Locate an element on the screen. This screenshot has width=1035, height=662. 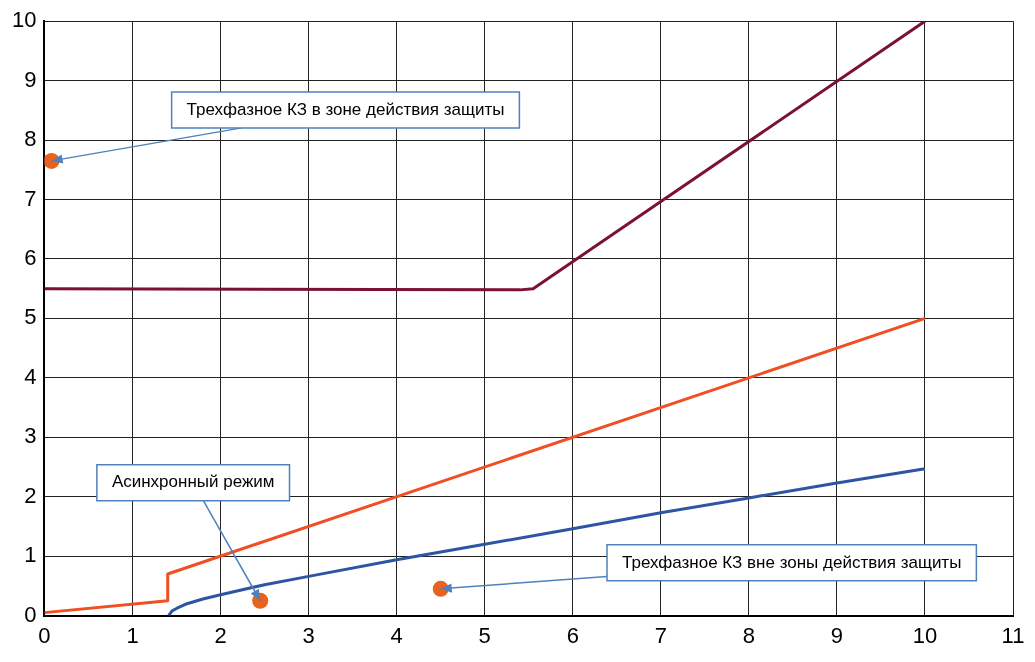
y-tick-label: 3 is located at coordinates (30, 436).